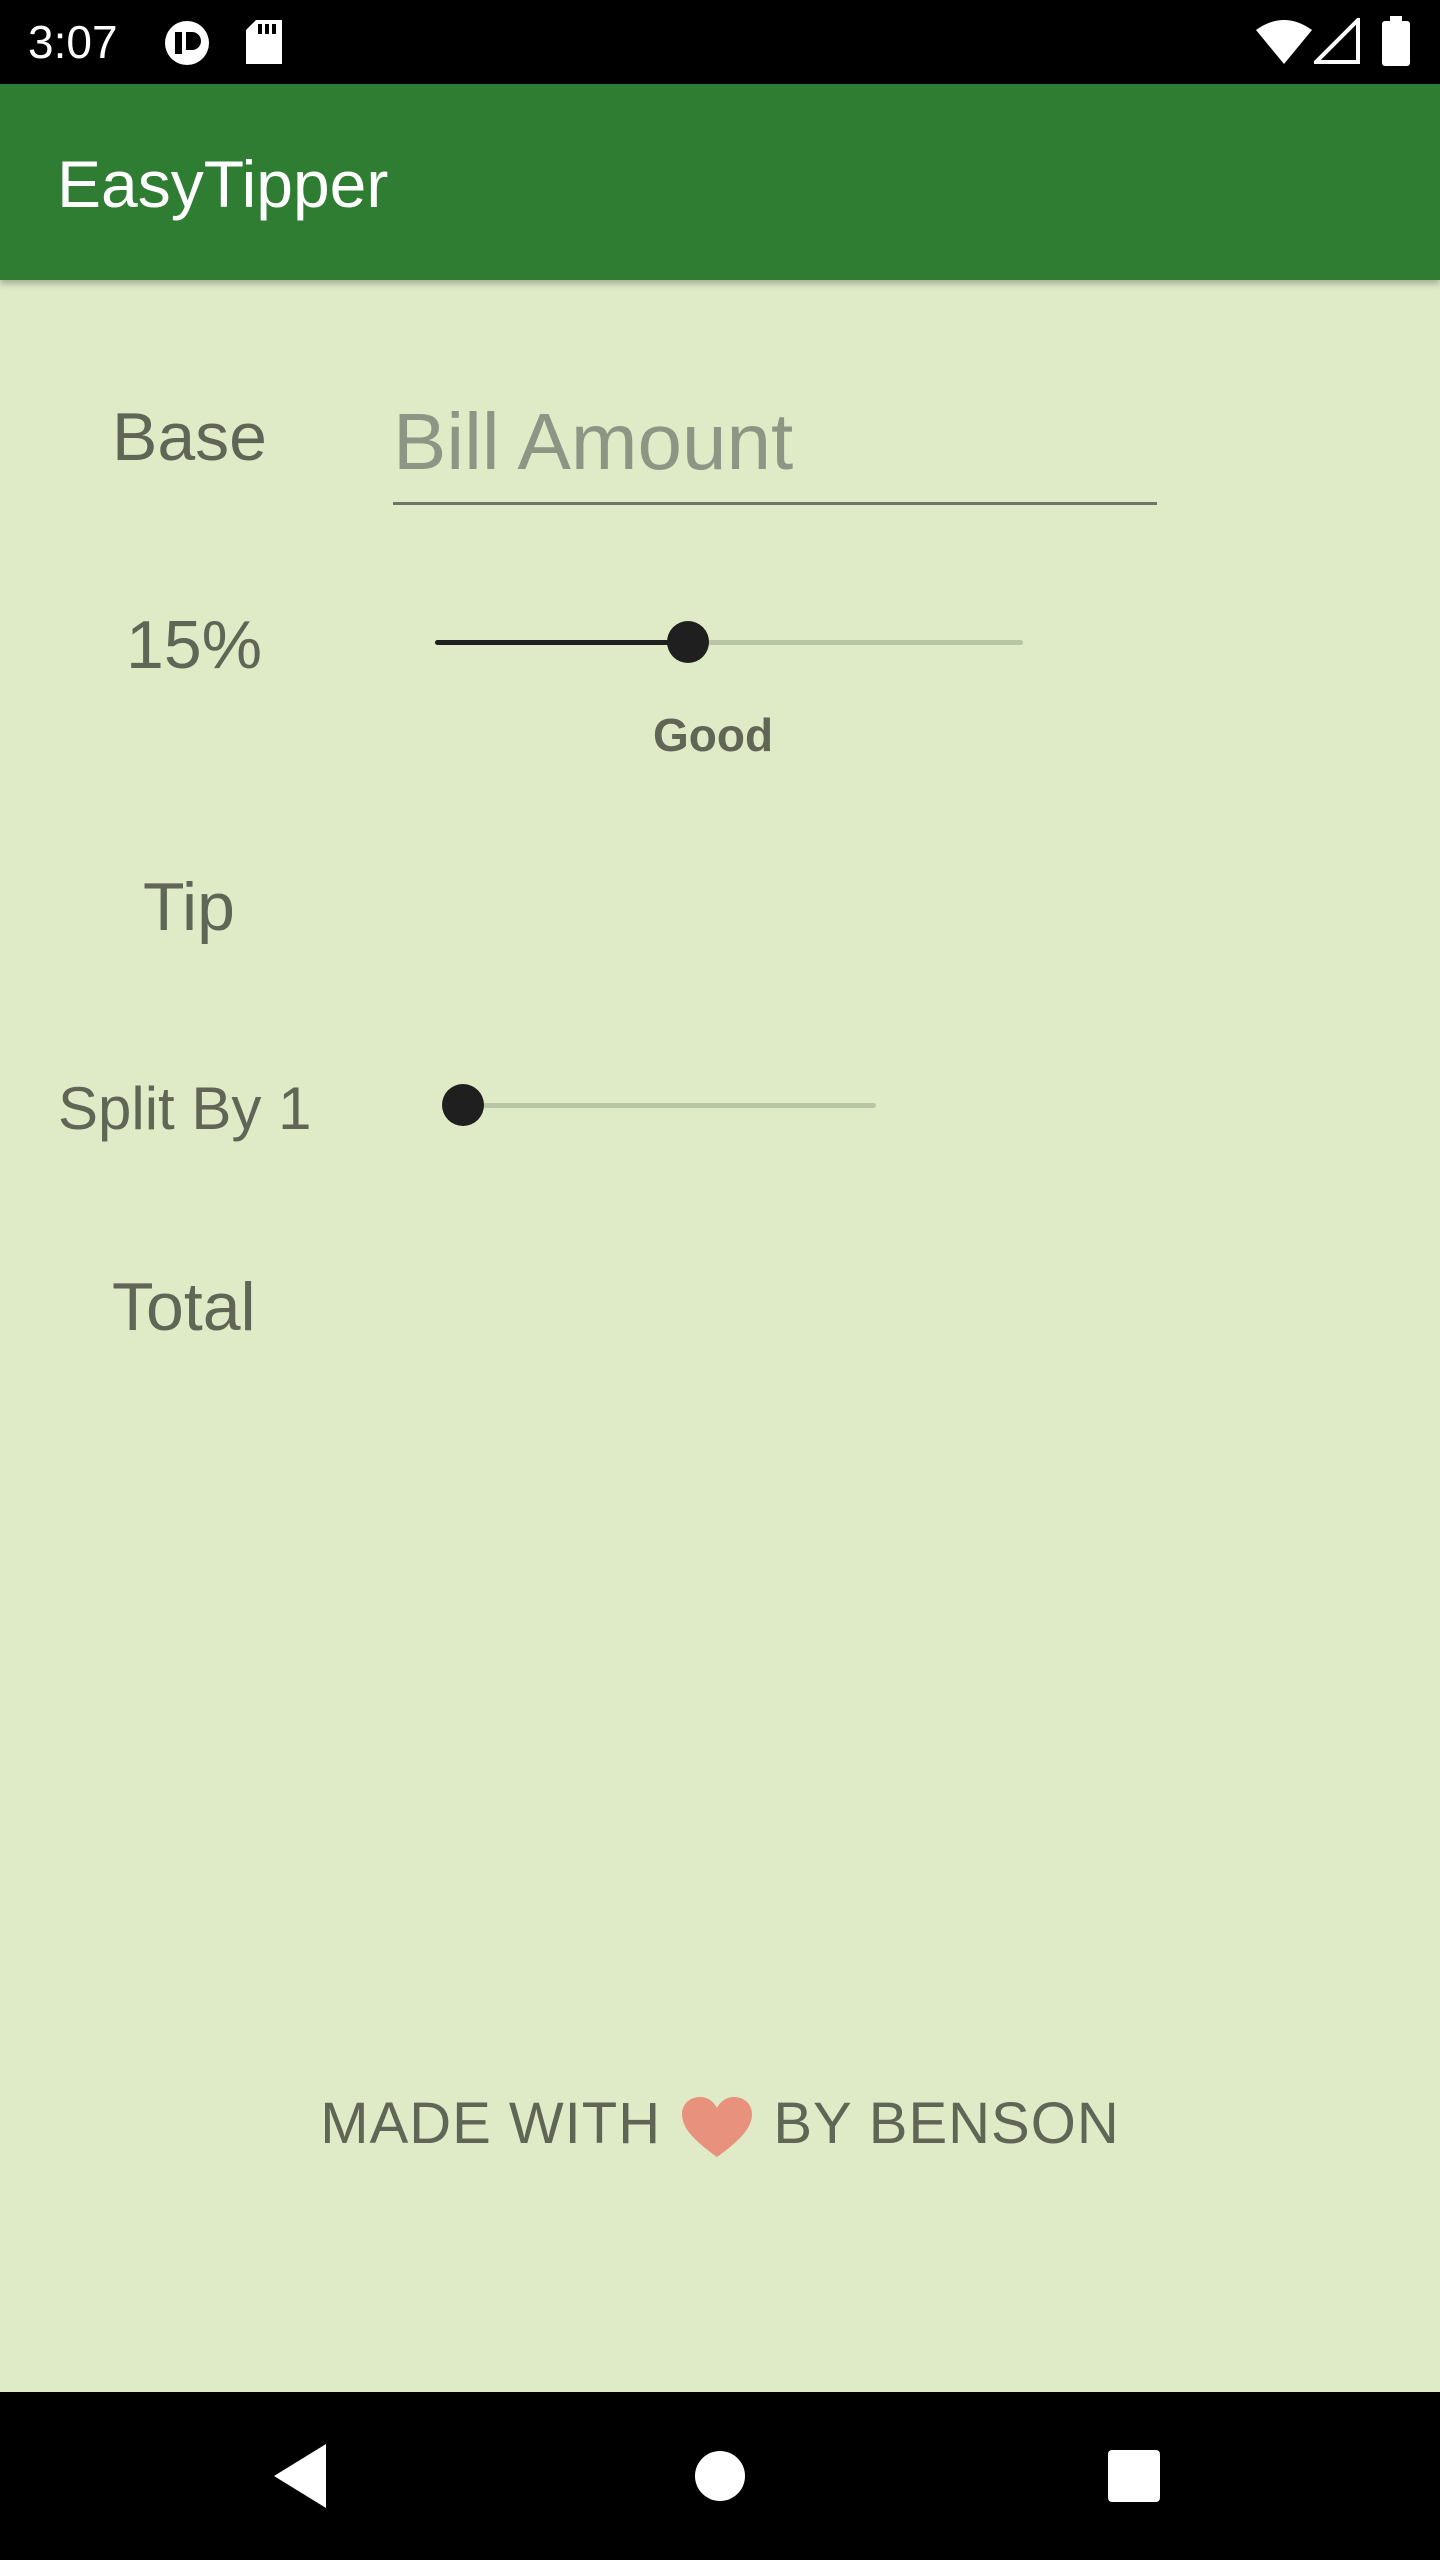 Image resolution: width=1440 pixels, height=2560 pixels. I want to click on footer-suffix: BY BENSON, so click(946, 2123).